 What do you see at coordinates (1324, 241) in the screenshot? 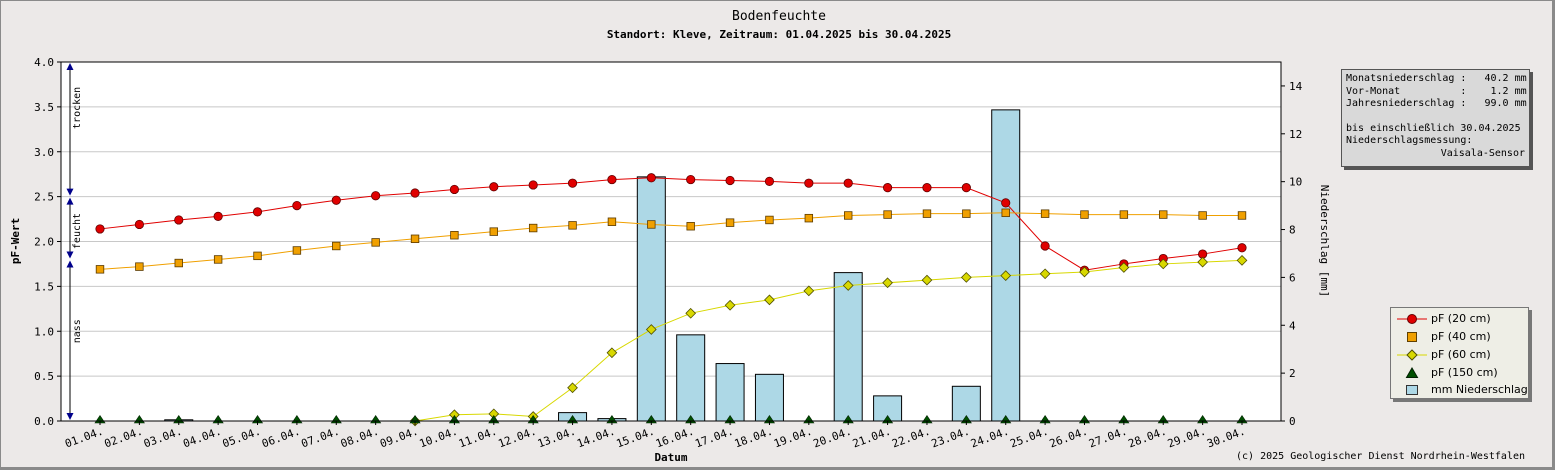
I see `y2-axis-label: Niederschlag [mm]` at bounding box center [1324, 241].